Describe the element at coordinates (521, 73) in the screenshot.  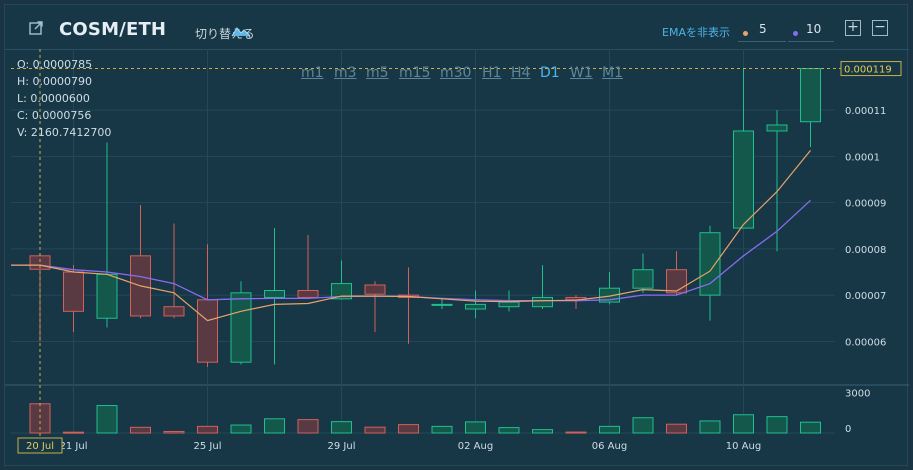
I see `timeframe-h4: H4` at that location.